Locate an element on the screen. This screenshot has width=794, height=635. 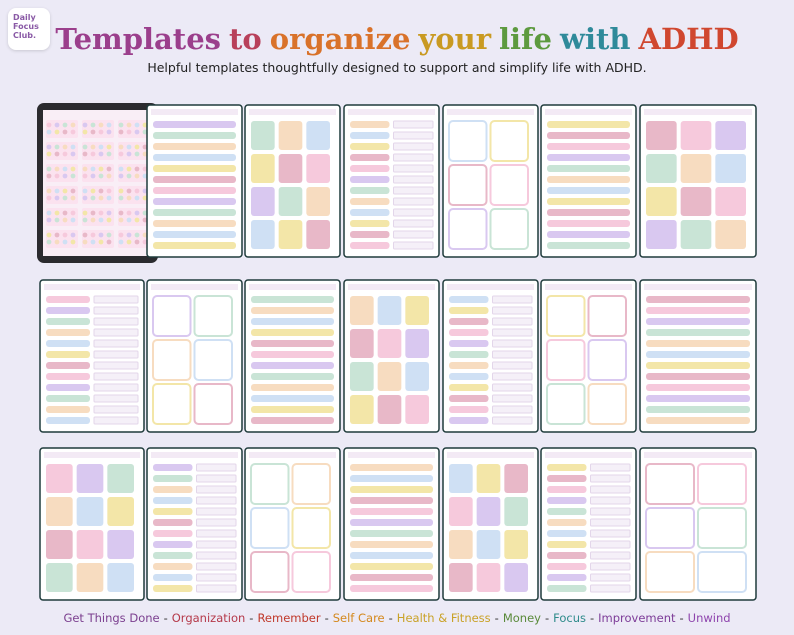
title-word: your is located at coordinates (455, 39).